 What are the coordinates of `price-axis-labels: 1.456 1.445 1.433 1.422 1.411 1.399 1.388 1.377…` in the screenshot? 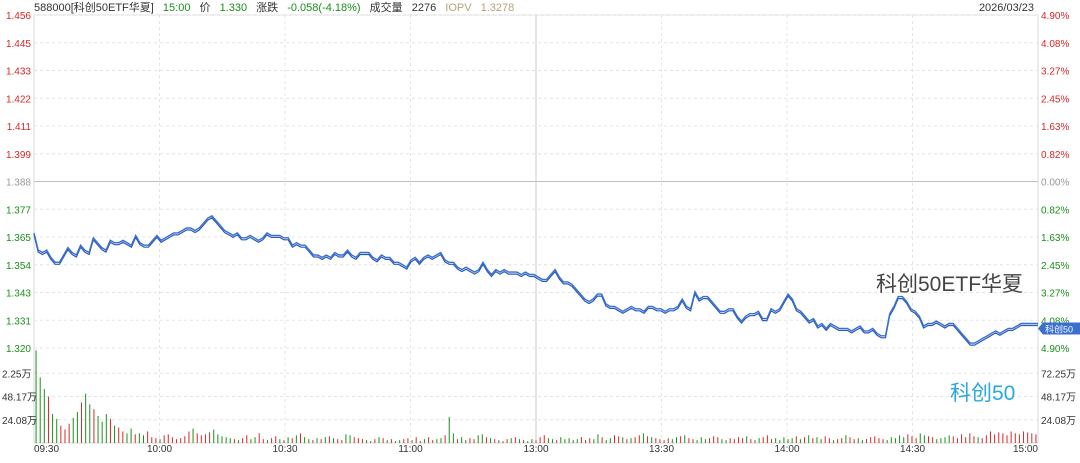 It's located at (18, 183).